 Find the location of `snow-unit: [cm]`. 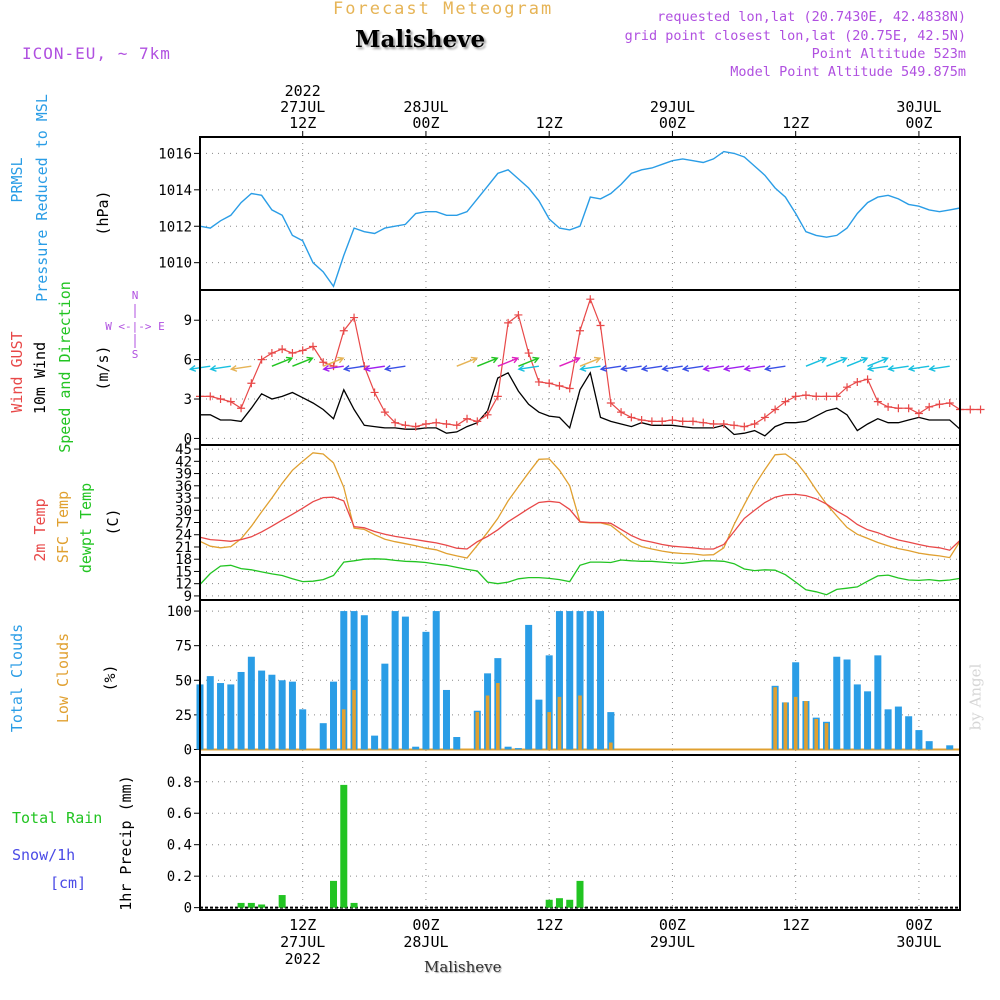

snow-unit: [cm] is located at coordinates (68, 883).